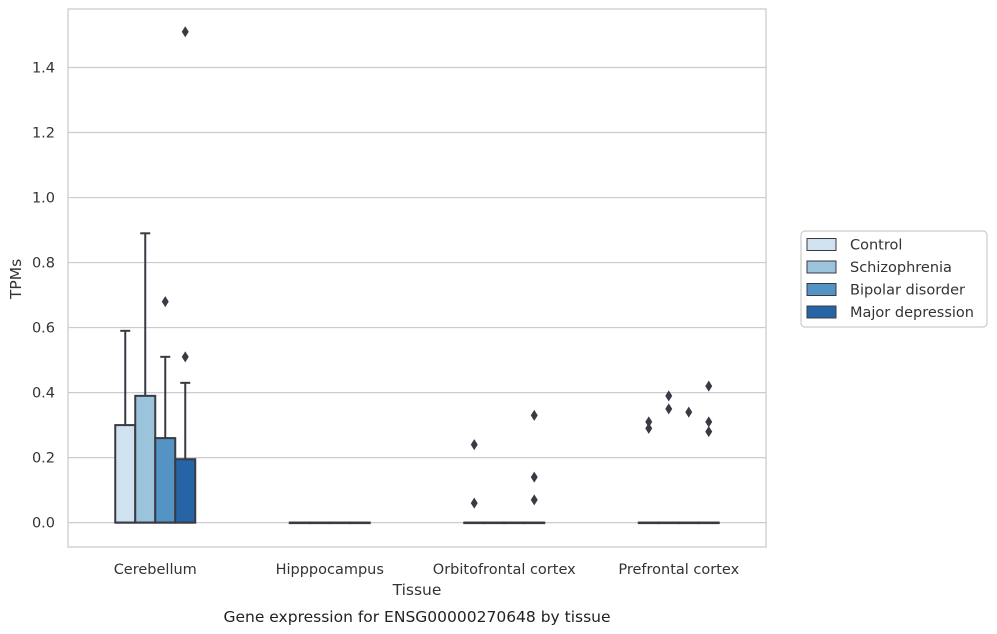 This screenshot has height=634, width=997. What do you see at coordinates (43, 524) in the screenshot?
I see `y-tick-label: 0.0` at bounding box center [43, 524].